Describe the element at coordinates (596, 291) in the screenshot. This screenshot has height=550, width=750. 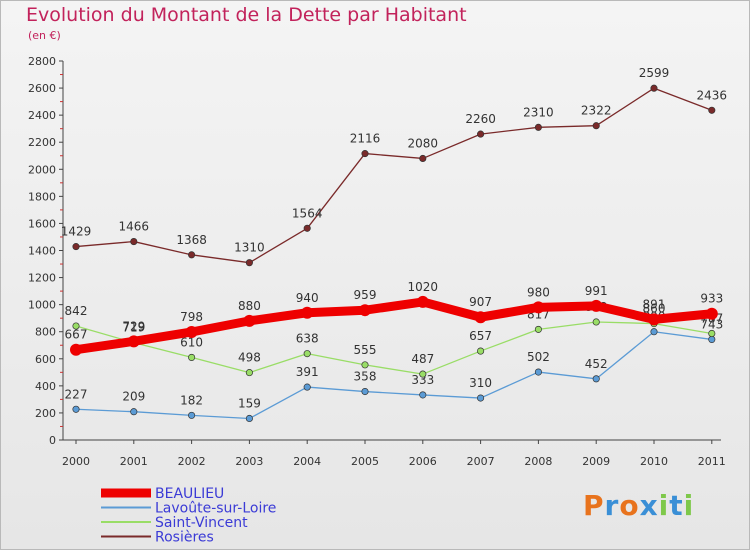
I see `data-label: 991` at that location.